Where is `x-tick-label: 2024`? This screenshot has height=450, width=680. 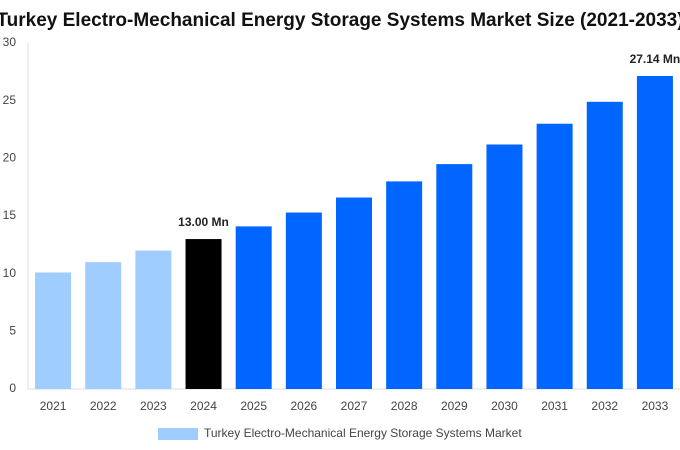
x-tick-label: 2024 is located at coordinates (203, 406).